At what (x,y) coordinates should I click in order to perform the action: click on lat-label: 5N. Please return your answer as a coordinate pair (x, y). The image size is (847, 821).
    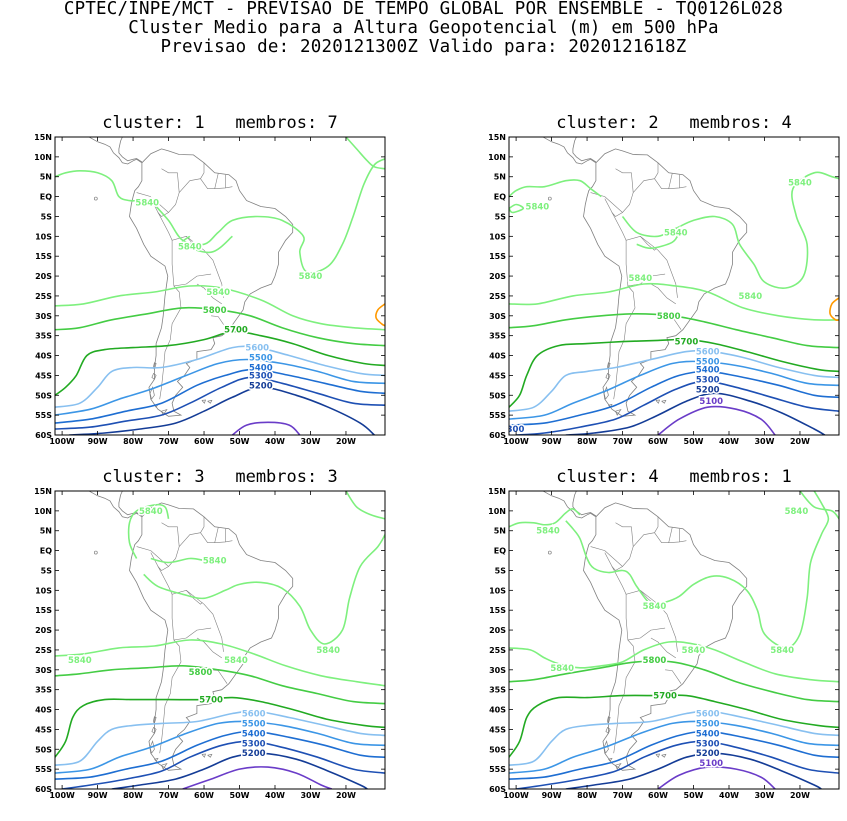
    Looking at the image, I should click on (500, 177).